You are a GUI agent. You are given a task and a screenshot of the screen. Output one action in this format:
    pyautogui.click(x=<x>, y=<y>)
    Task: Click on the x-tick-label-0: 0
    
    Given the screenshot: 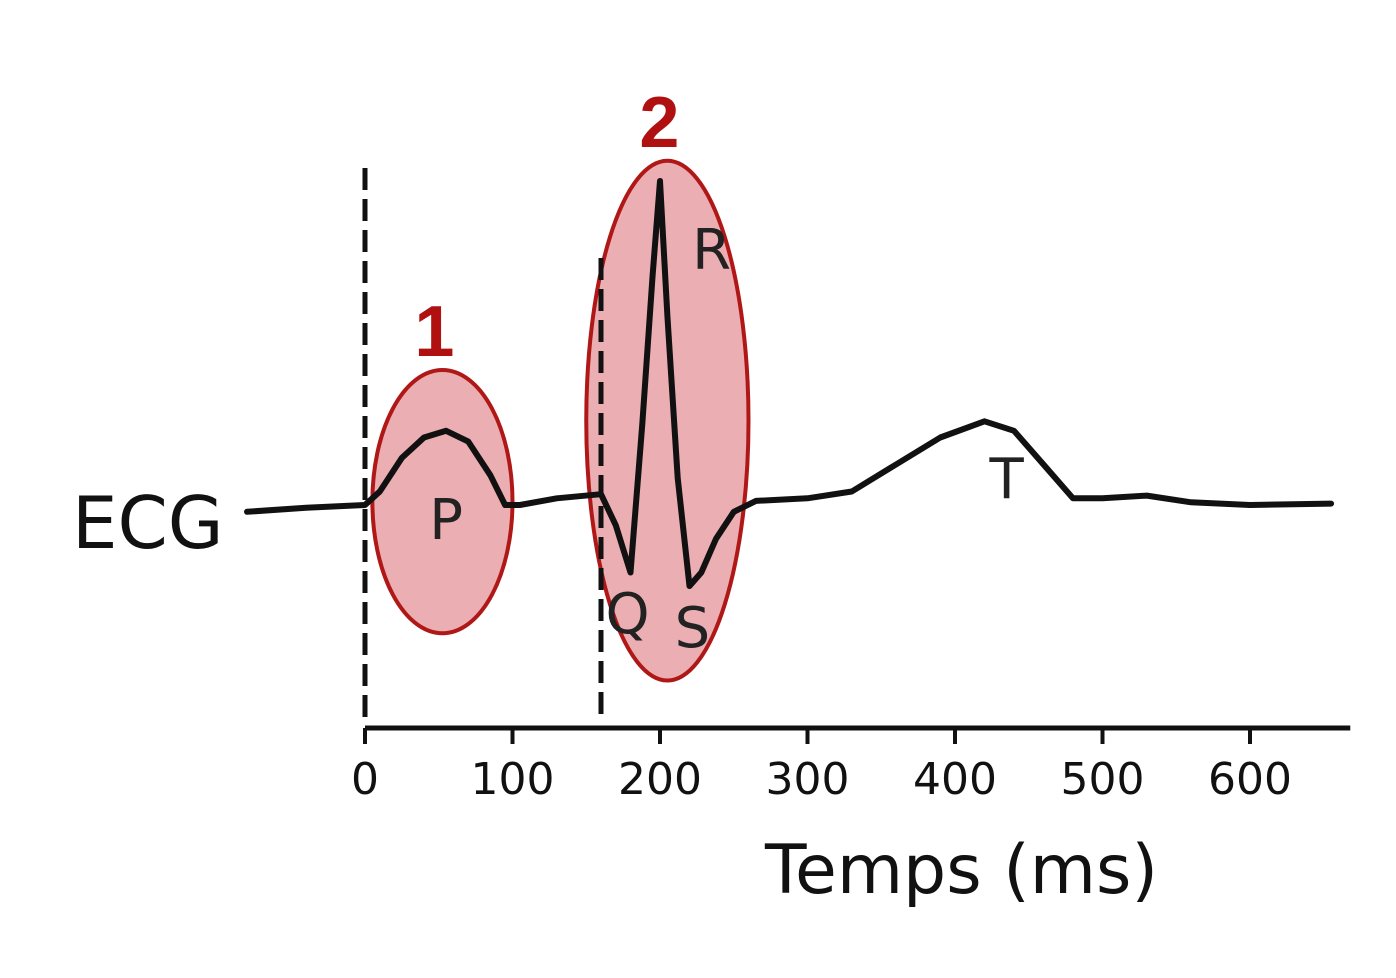 What is the action you would take?
    pyautogui.click(x=365, y=779)
    